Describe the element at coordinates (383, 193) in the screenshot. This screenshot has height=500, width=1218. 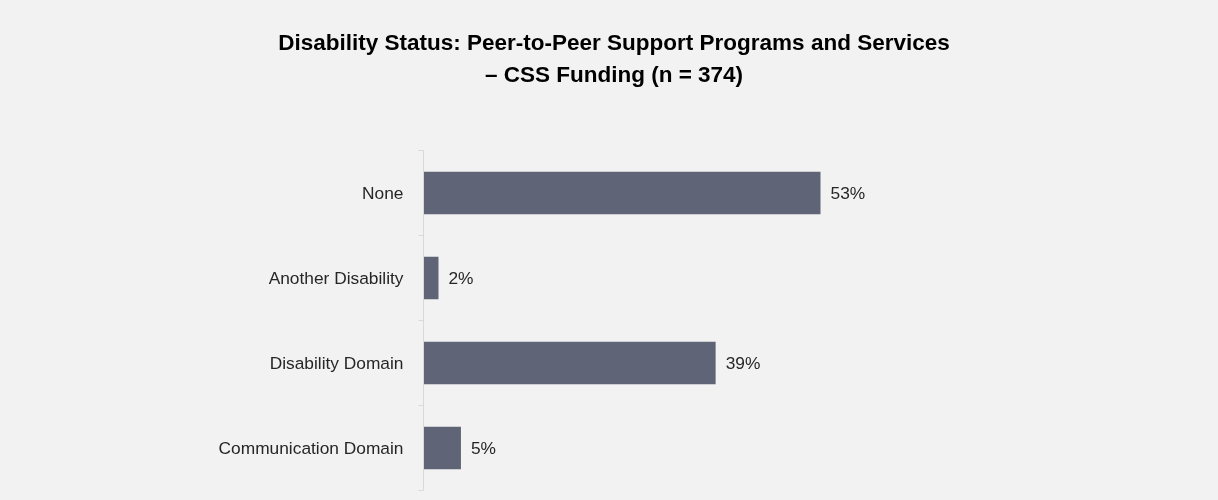
I see `y-tick-label: None` at that location.